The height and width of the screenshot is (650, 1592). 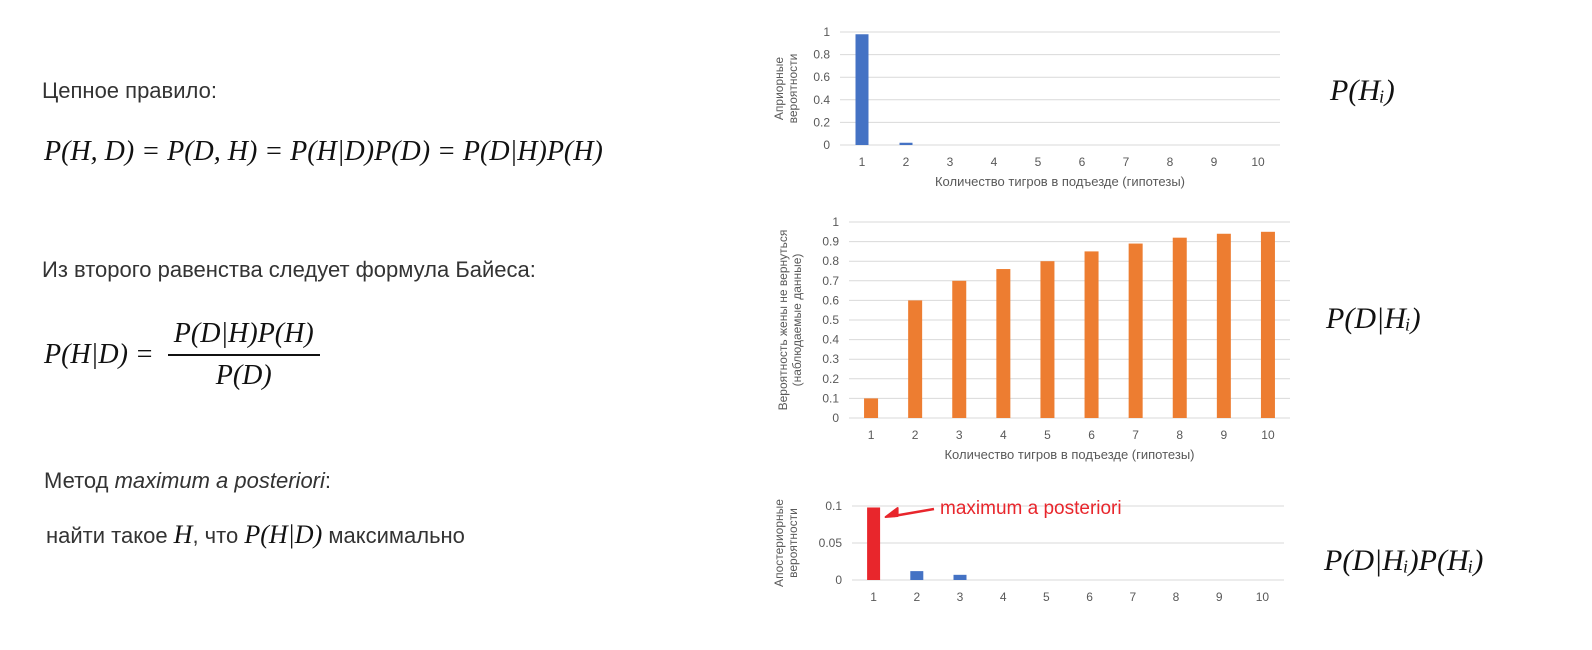 What do you see at coordinates (328, 480) in the screenshot?
I see `map-heading-suffix: :` at bounding box center [328, 480].